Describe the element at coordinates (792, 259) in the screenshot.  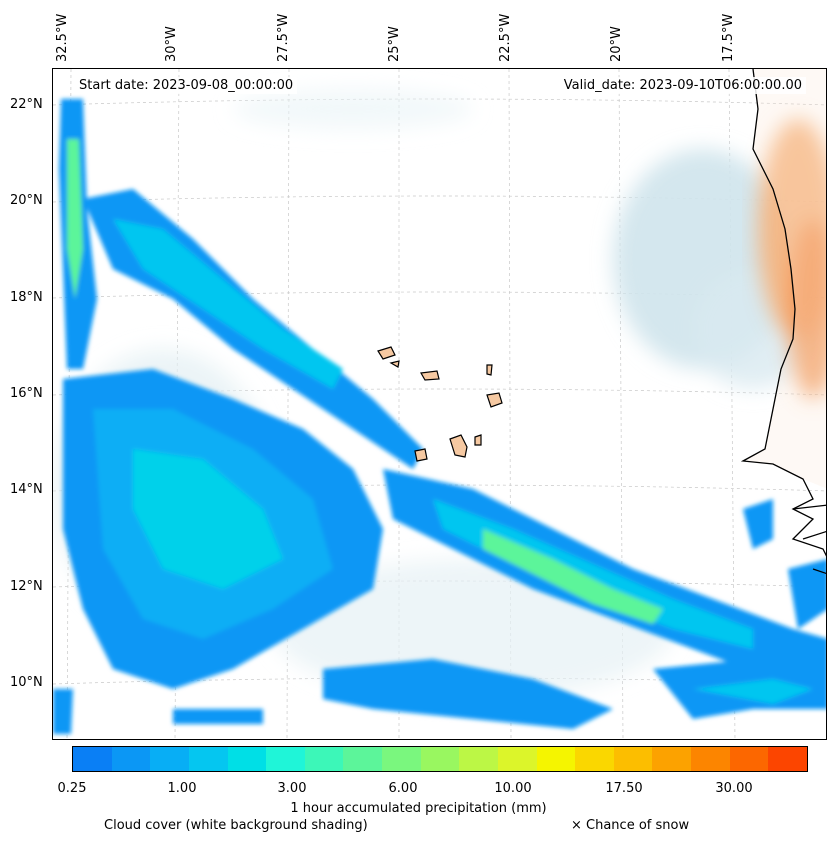
I see `land-warm-shading` at that location.